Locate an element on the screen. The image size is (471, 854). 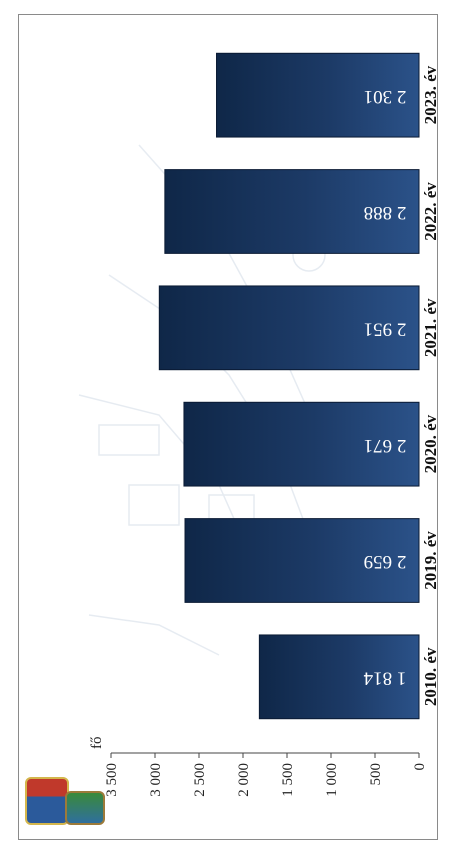
value-label: 2 659 is located at coordinates (385, 561).